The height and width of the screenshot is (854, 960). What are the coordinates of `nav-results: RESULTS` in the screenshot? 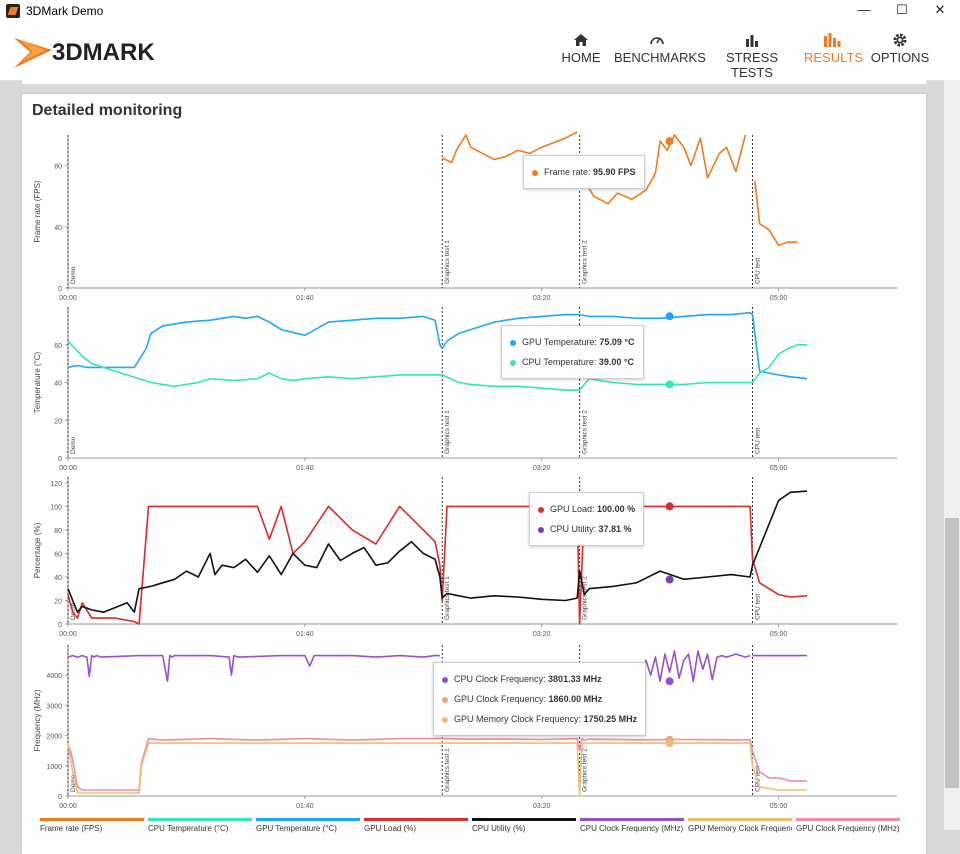 It's located at (833, 51).